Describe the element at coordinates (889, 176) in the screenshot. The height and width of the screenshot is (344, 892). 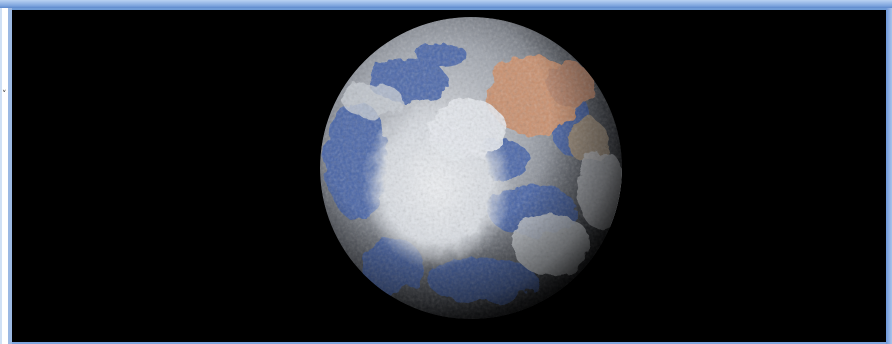
I see `right-window-edge` at that location.